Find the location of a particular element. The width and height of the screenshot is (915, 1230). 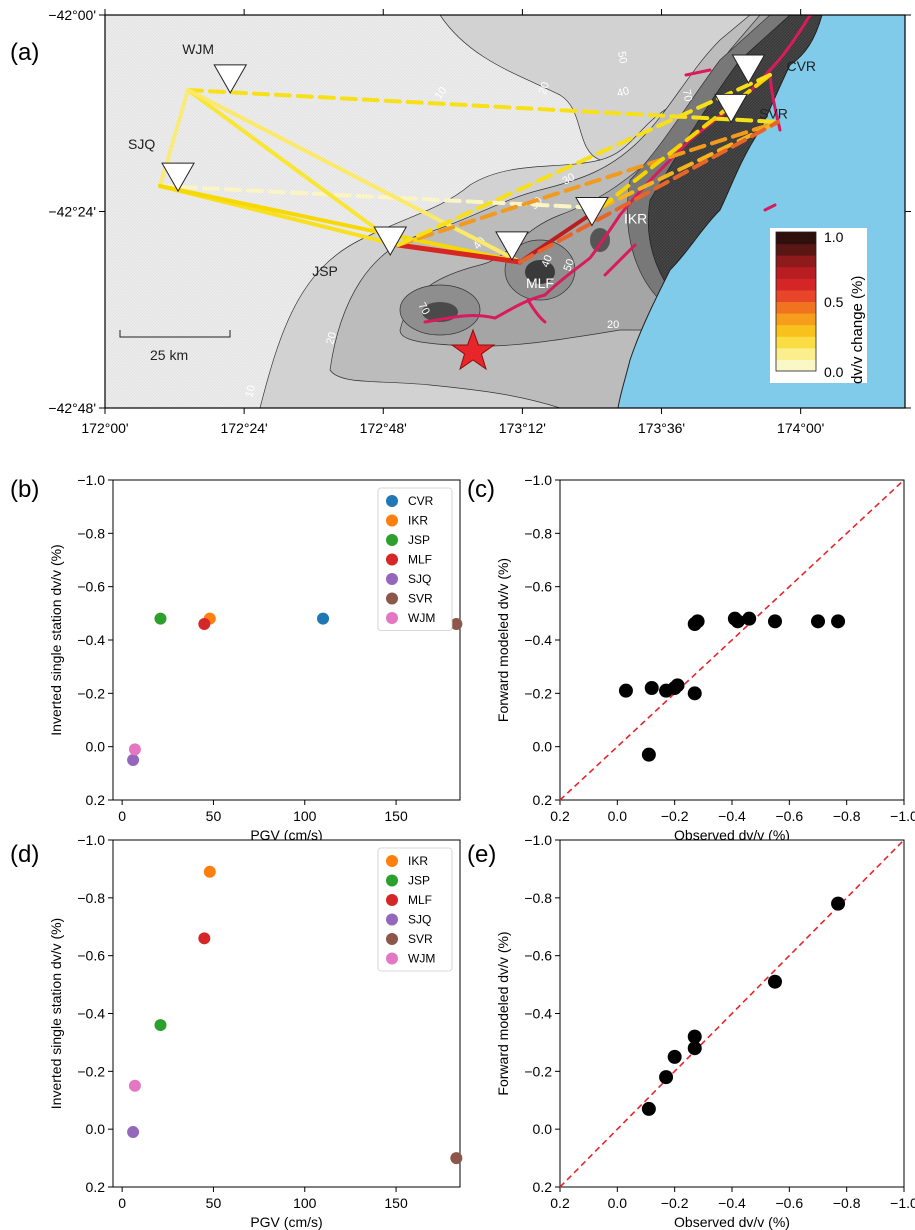

legend-label: WJM is located at coordinates (421, 618).